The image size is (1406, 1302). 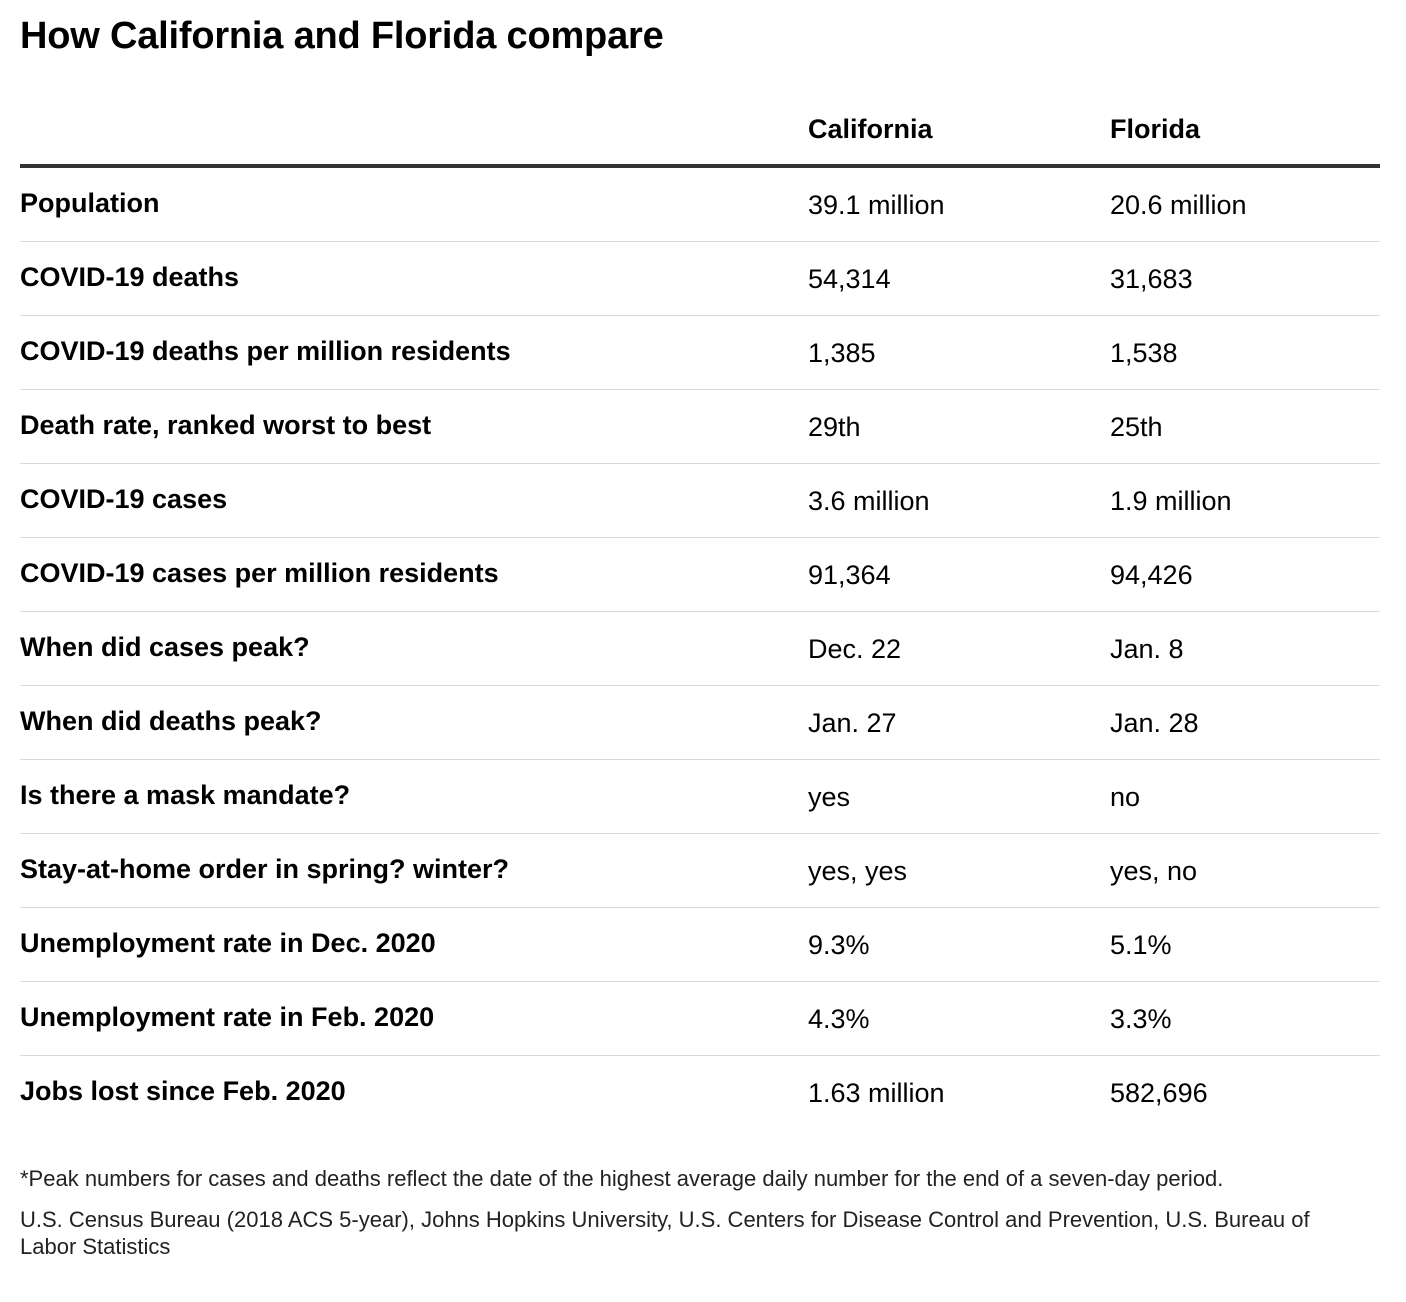 What do you see at coordinates (852, 723) in the screenshot?
I see `california-value: Jan. 27` at bounding box center [852, 723].